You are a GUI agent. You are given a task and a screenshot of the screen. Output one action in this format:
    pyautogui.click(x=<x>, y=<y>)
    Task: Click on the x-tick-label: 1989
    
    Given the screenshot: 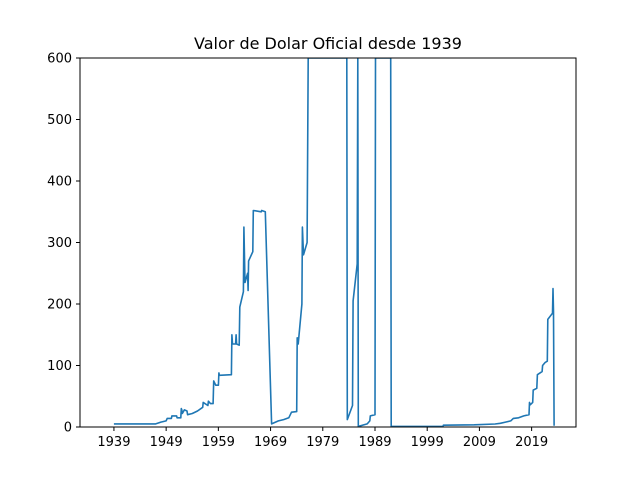 What is the action you would take?
    pyautogui.click(x=374, y=442)
    